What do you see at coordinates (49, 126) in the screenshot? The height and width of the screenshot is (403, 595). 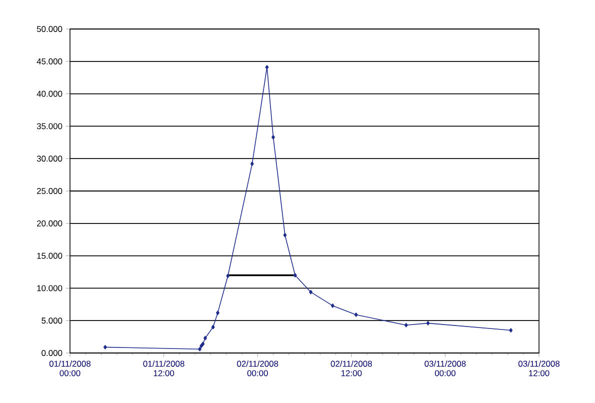 I see `y-tick-label: 35.000` at bounding box center [49, 126].